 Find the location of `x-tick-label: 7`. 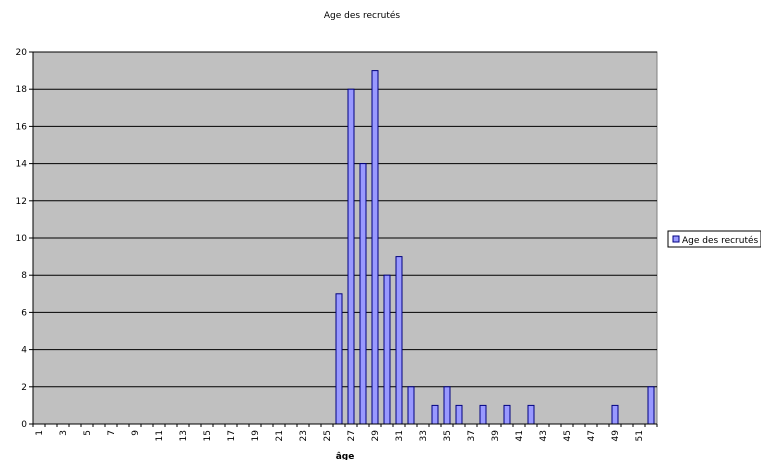

x-tick-label: 7 is located at coordinates (112, 433).